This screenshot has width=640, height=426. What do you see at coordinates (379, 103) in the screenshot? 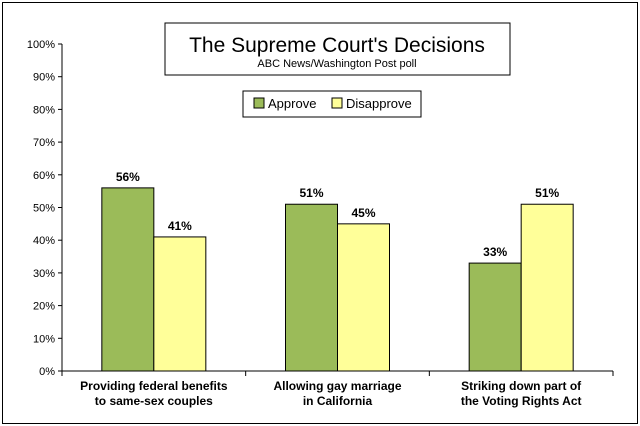
I see `legend-label-disapprove: Disapprove` at bounding box center [379, 103].